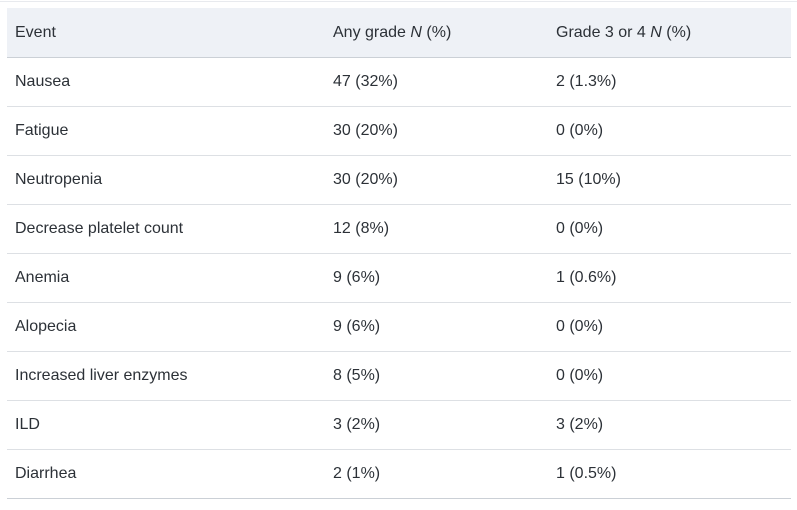 The image size is (797, 510). What do you see at coordinates (669, 278) in the screenshot?
I see `grade-3-4-cell: 1 (0.6%)` at bounding box center [669, 278].